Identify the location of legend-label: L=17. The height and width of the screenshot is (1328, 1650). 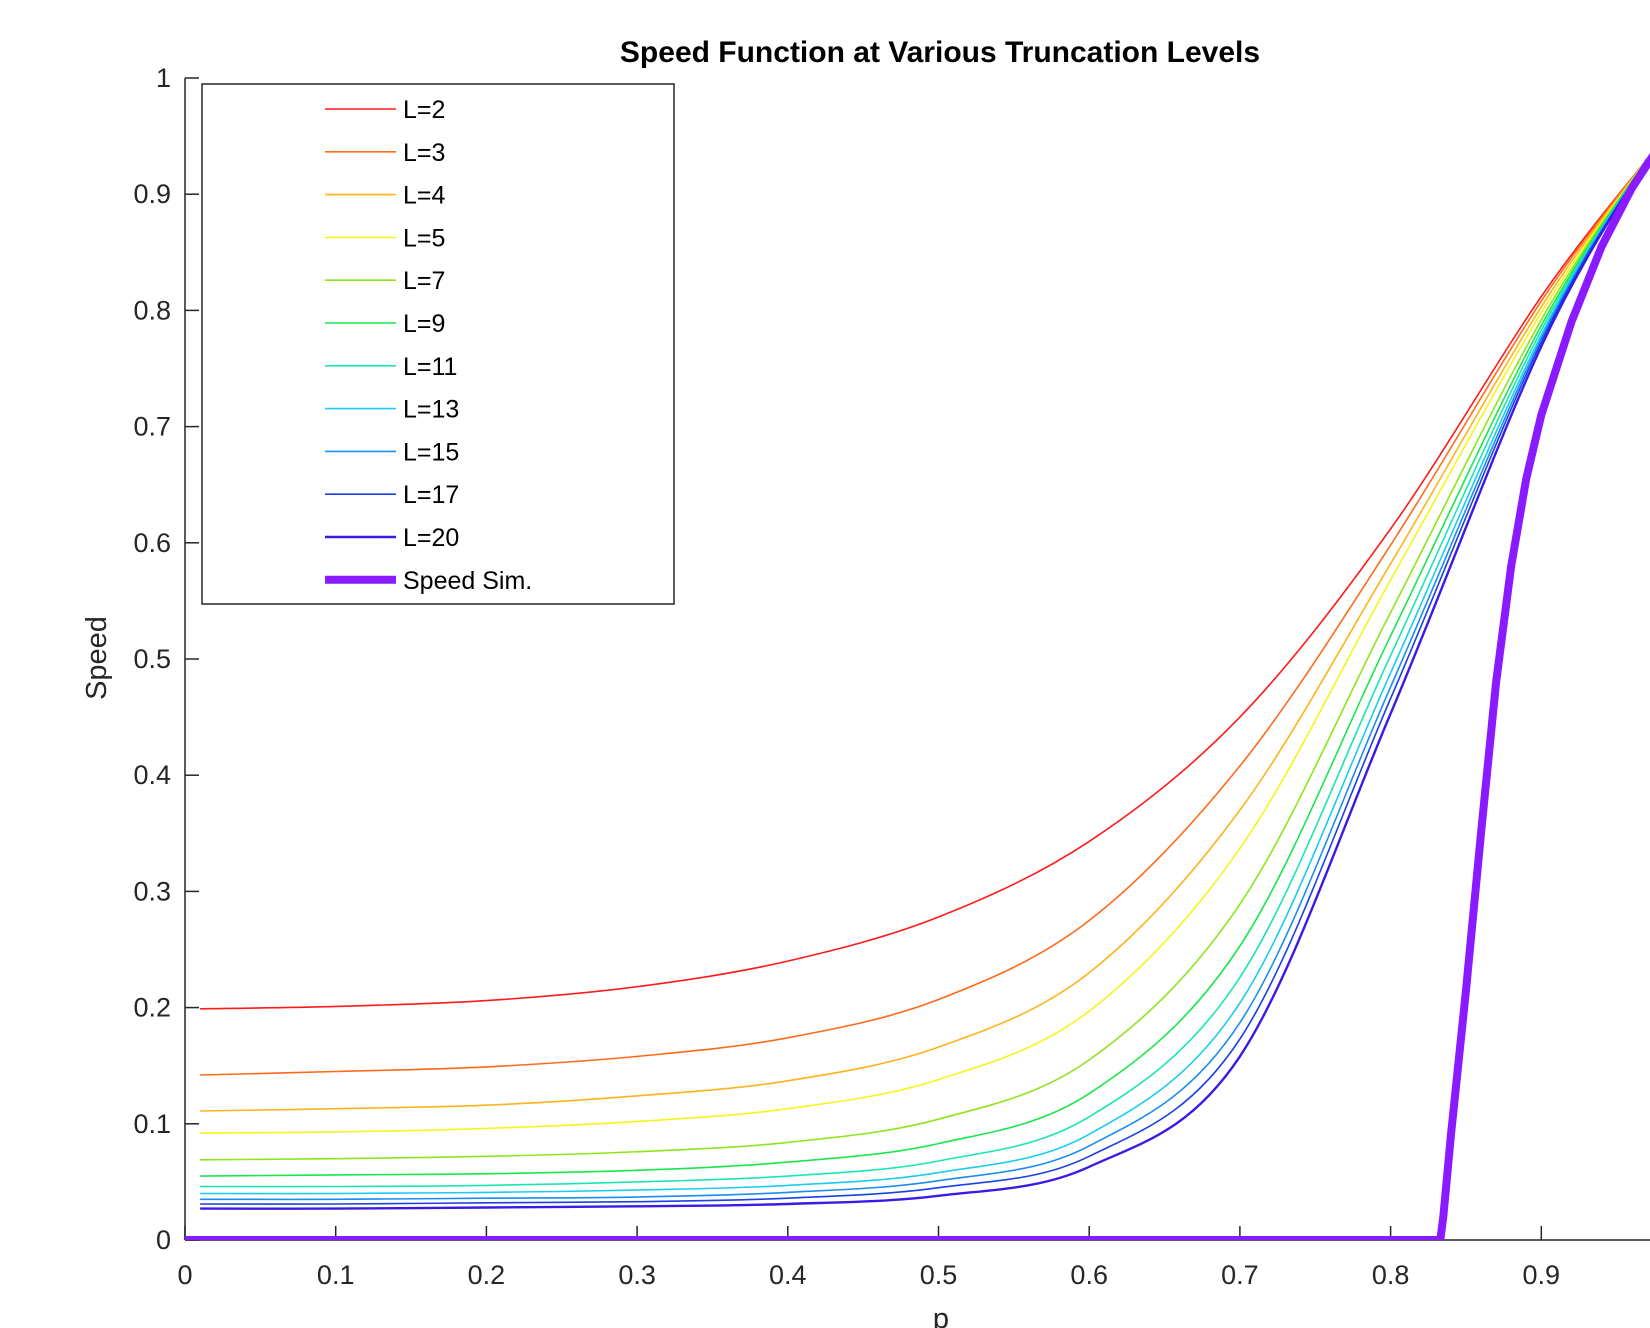
(431, 495).